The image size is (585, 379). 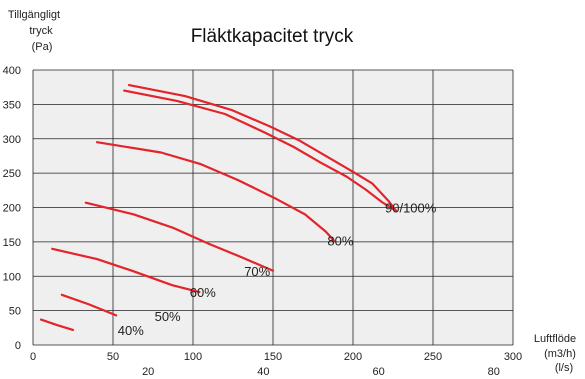 What do you see at coordinates (12, 277) in the screenshot?
I see `y-tick-label: 100` at bounding box center [12, 277].